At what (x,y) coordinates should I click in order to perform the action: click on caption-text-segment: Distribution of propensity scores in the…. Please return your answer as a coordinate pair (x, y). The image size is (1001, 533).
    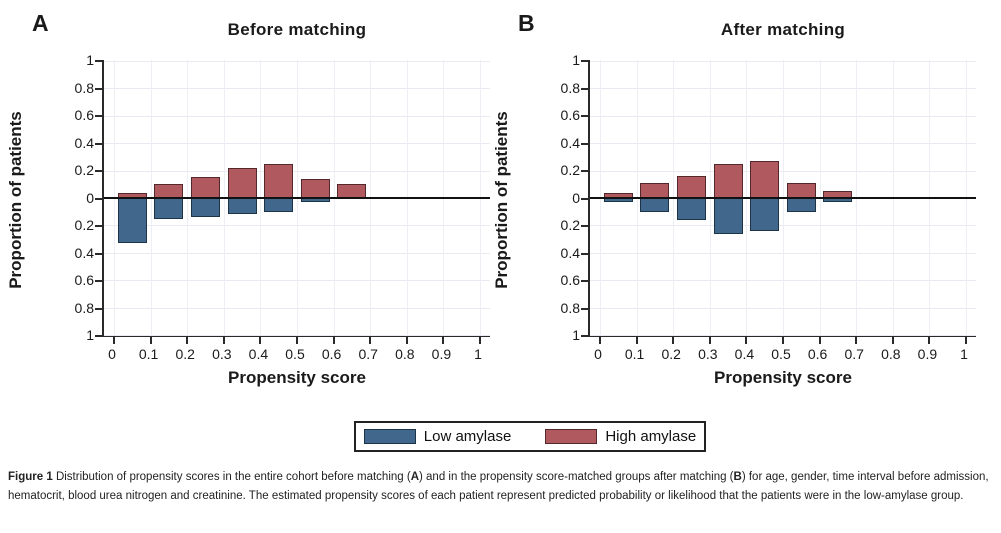
    Looking at the image, I should click on (233, 477).